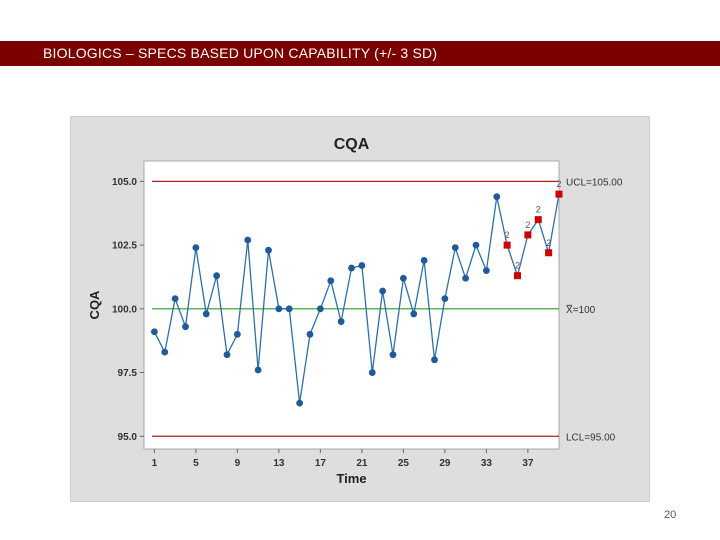 The height and width of the screenshot is (540, 720). What do you see at coordinates (487, 463) in the screenshot?
I see `x-tick-label: 33` at bounding box center [487, 463].